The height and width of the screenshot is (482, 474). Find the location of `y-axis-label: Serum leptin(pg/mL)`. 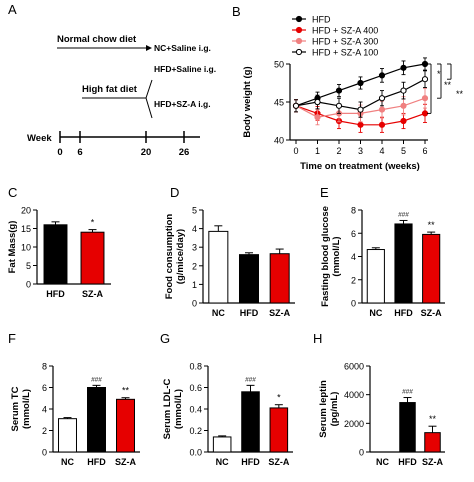

y-axis-label: Serum leptin(pg/mL) is located at coordinates (329, 409).